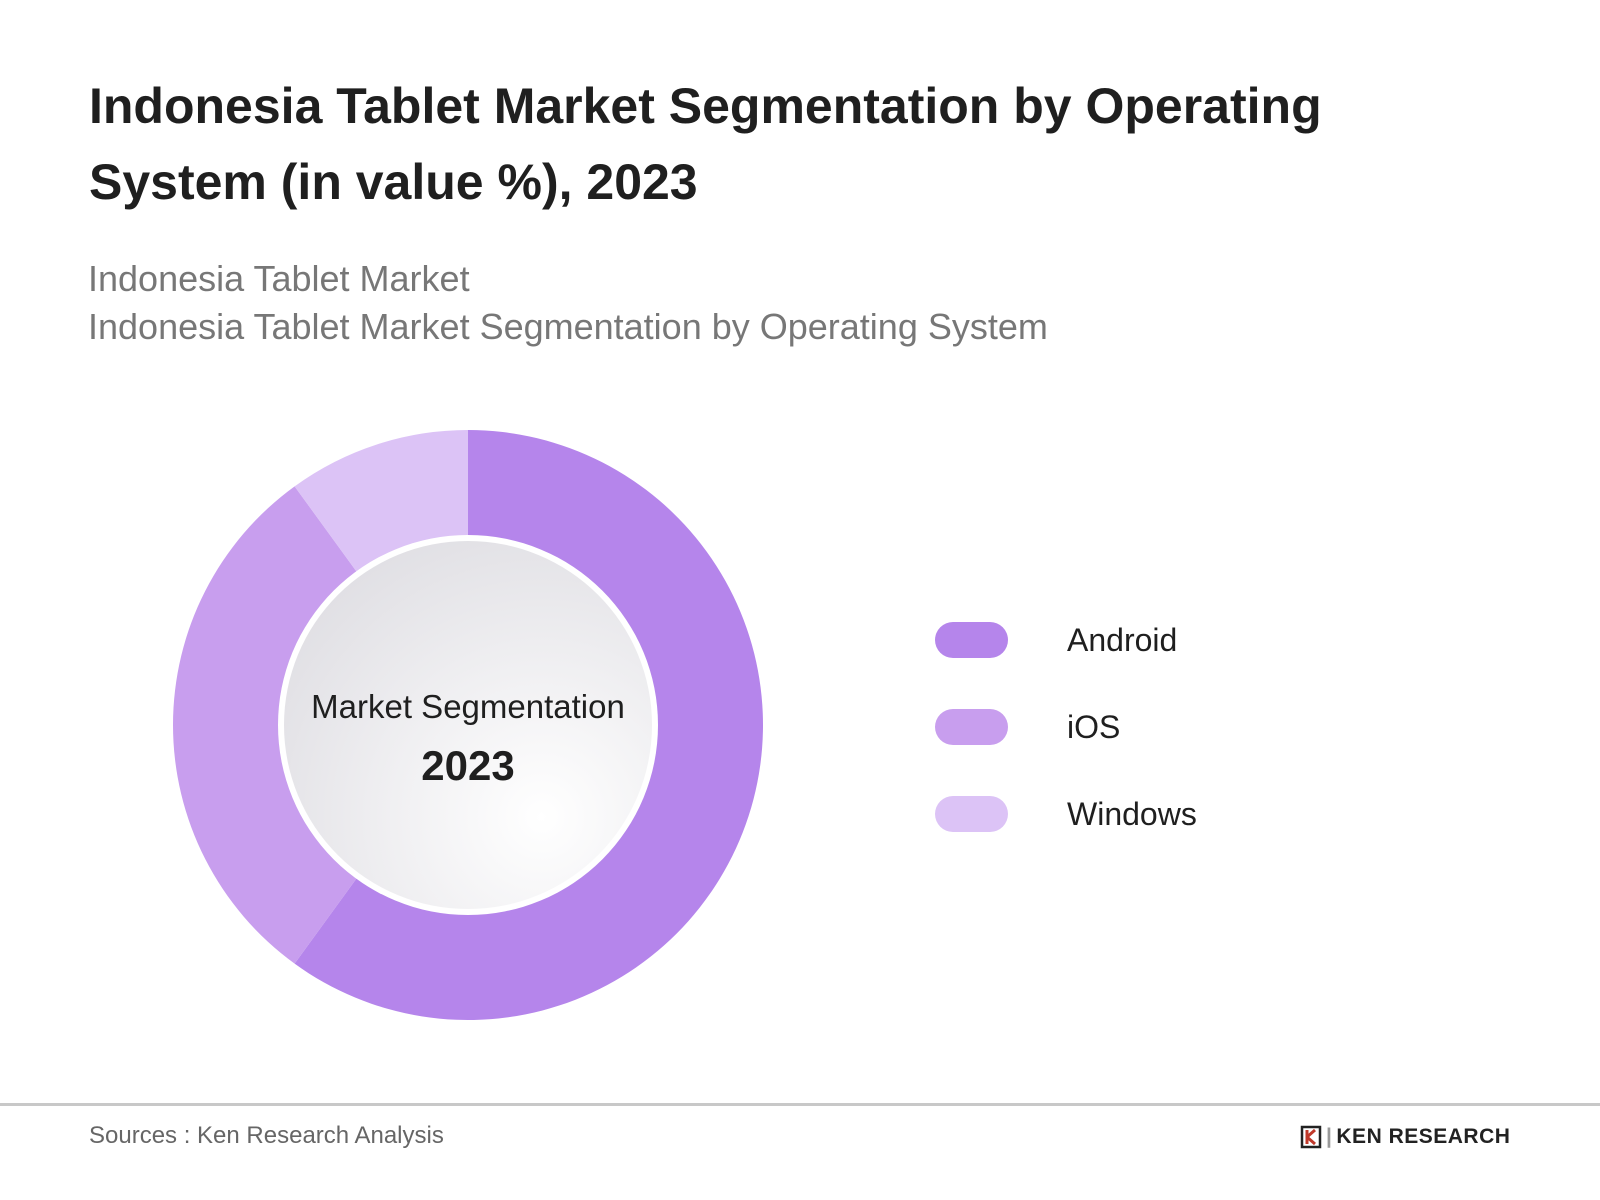 The height and width of the screenshot is (1200, 1600). I want to click on donut-center, so click(468, 725).